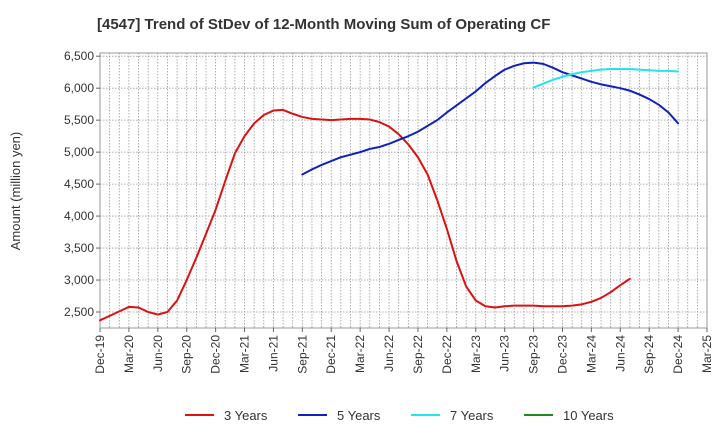  What do you see at coordinates (79, 248) in the screenshot?
I see `y-tick-label: 3,500` at bounding box center [79, 248].